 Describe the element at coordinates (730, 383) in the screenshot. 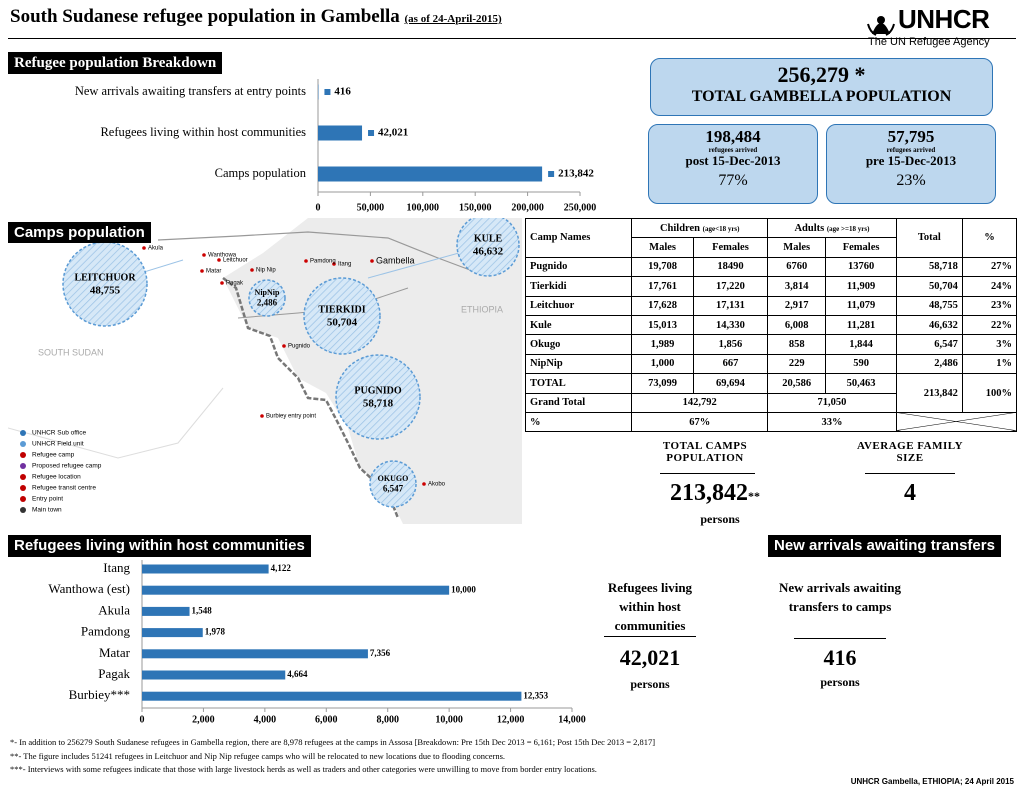

I see `table-cell: 69,694` at that location.